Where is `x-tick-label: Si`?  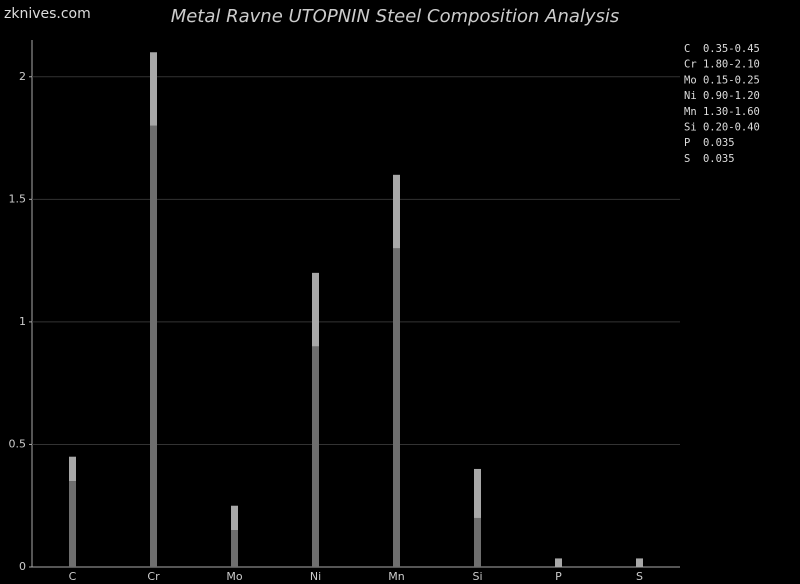 x-tick-label: Si is located at coordinates (477, 576).